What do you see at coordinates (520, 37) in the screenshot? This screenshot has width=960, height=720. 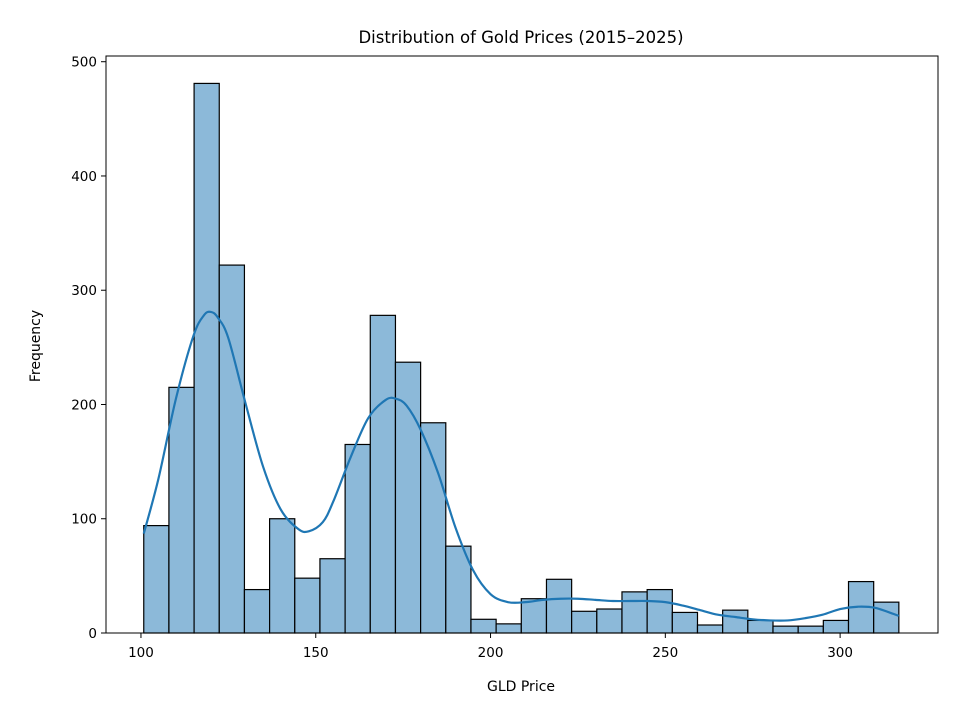 I see `chart-title: Distribution of Gold Prices (2015–2025)` at bounding box center [520, 37].